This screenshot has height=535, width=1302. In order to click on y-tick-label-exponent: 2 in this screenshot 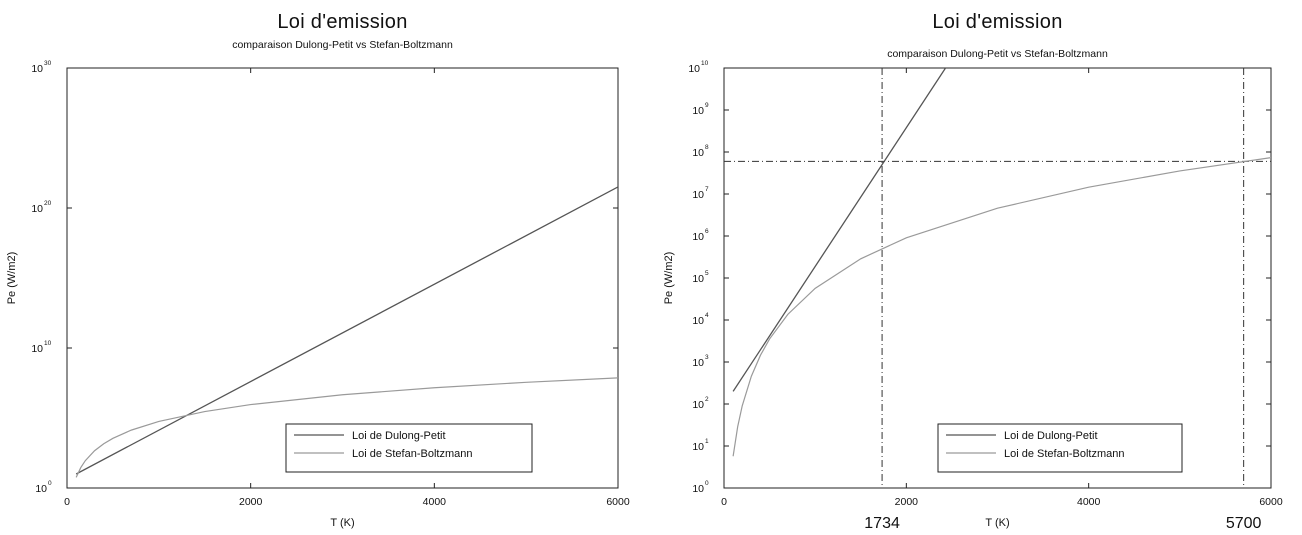, I will do `click(707, 399)`.